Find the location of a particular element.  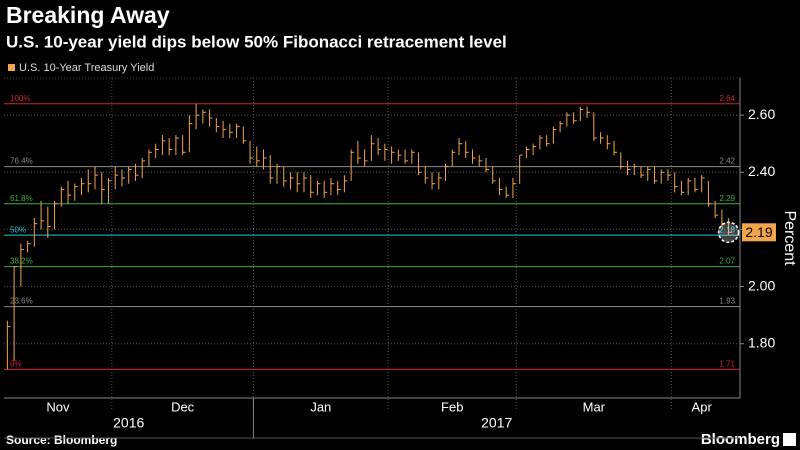

brand-icon is located at coordinates (789, 439).